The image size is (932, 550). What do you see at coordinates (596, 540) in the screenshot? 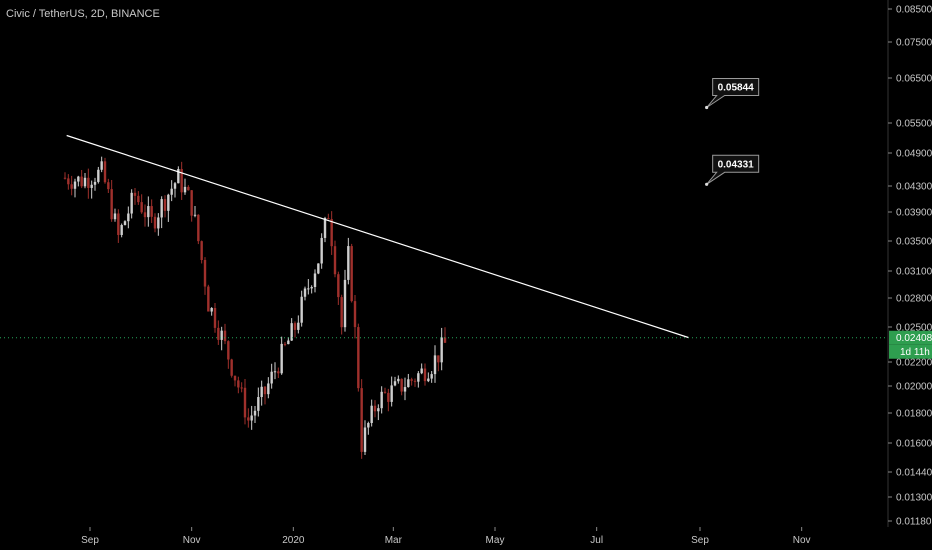
I see `time-tick-label: Jul` at bounding box center [596, 540].